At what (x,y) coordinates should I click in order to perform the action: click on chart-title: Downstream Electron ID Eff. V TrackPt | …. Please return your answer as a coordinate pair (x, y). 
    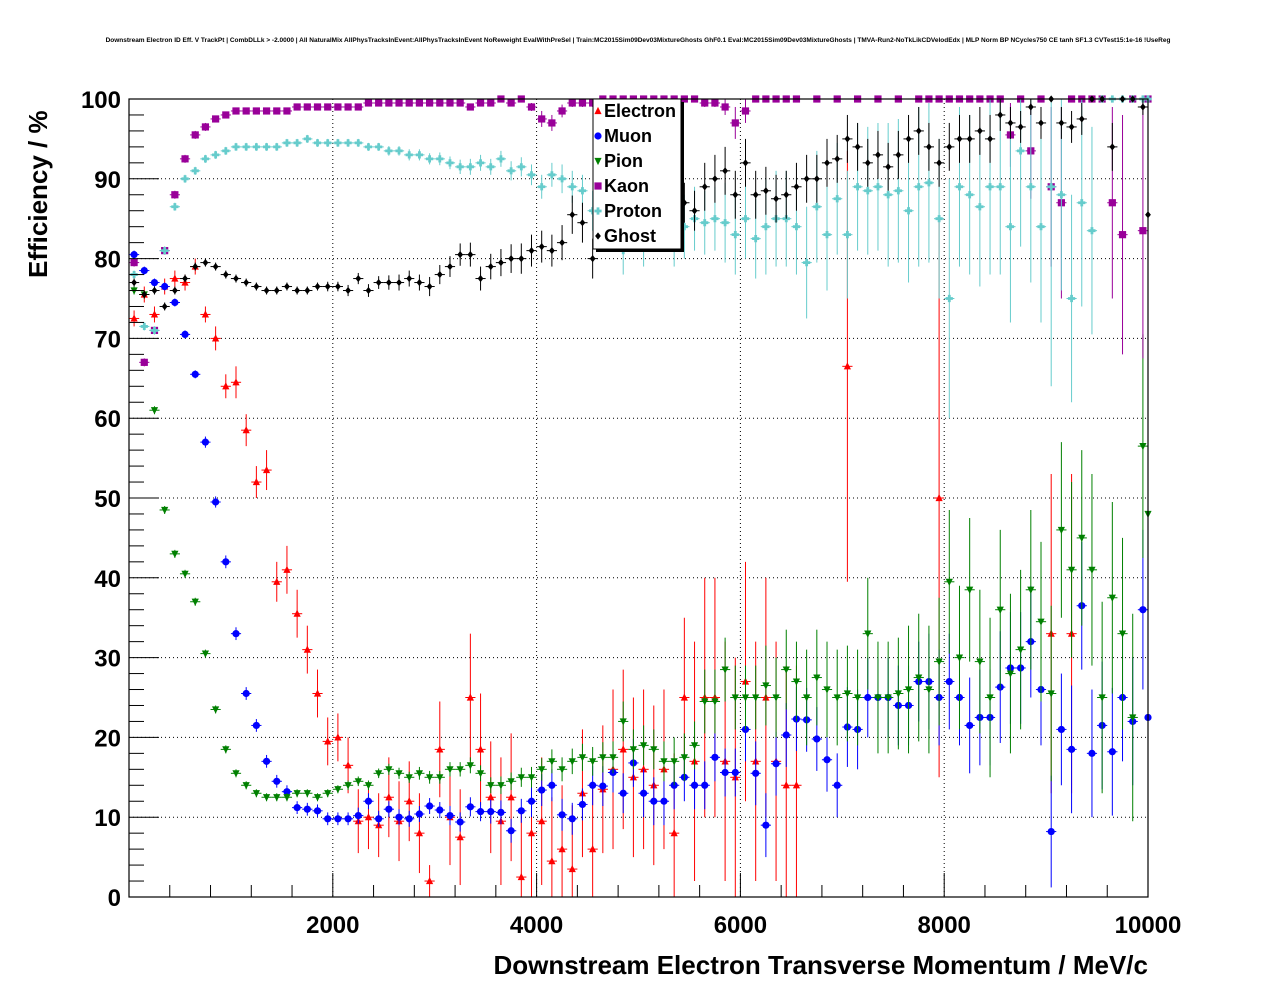
    Looking at the image, I should click on (638, 40).